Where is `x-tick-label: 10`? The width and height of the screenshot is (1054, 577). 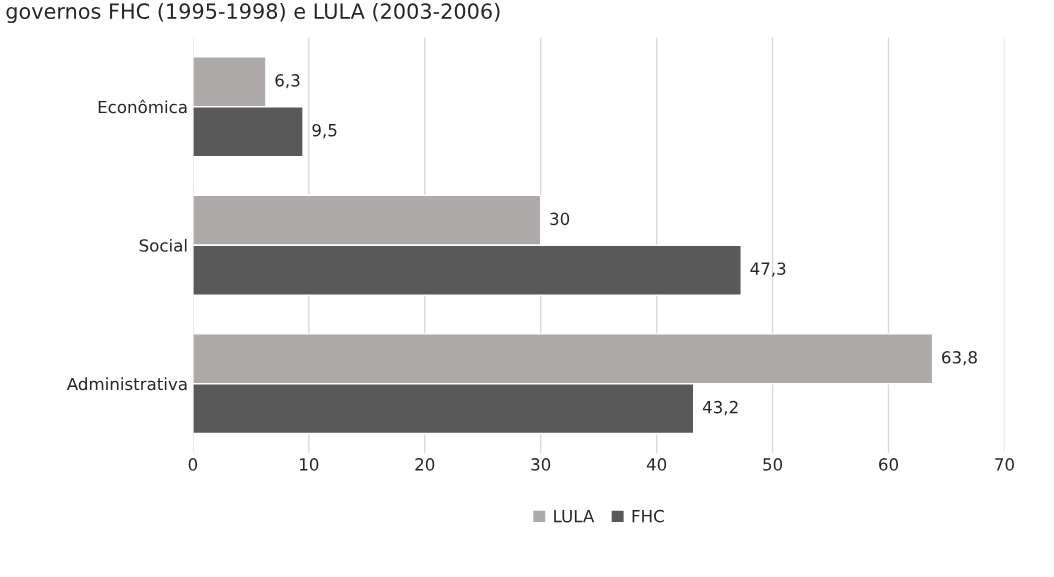 x-tick-label: 10 is located at coordinates (309, 464).